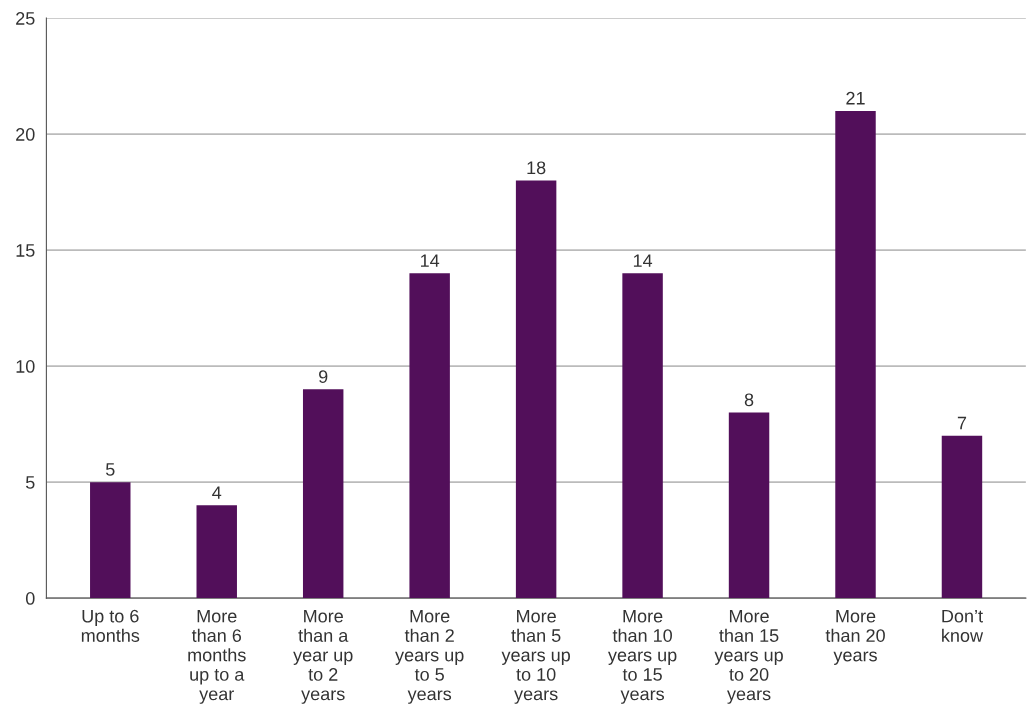 The height and width of the screenshot is (725, 1031). I want to click on x-tick-label: More than 2 years up to 5 years, so click(429, 656).